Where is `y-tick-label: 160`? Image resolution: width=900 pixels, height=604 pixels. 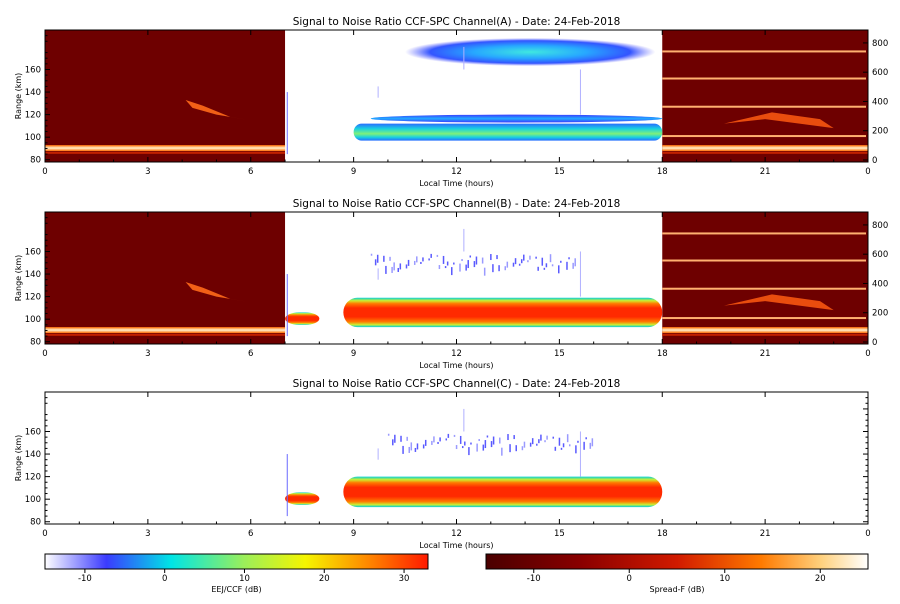
y-tick-label: 160 is located at coordinates (33, 252).